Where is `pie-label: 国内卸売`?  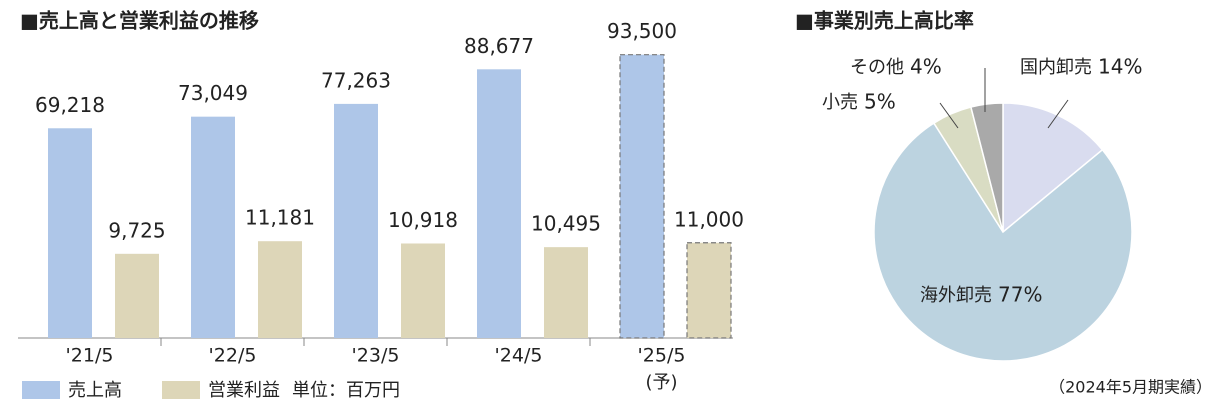
pie-label: 国内卸売 is located at coordinates (1056, 67).